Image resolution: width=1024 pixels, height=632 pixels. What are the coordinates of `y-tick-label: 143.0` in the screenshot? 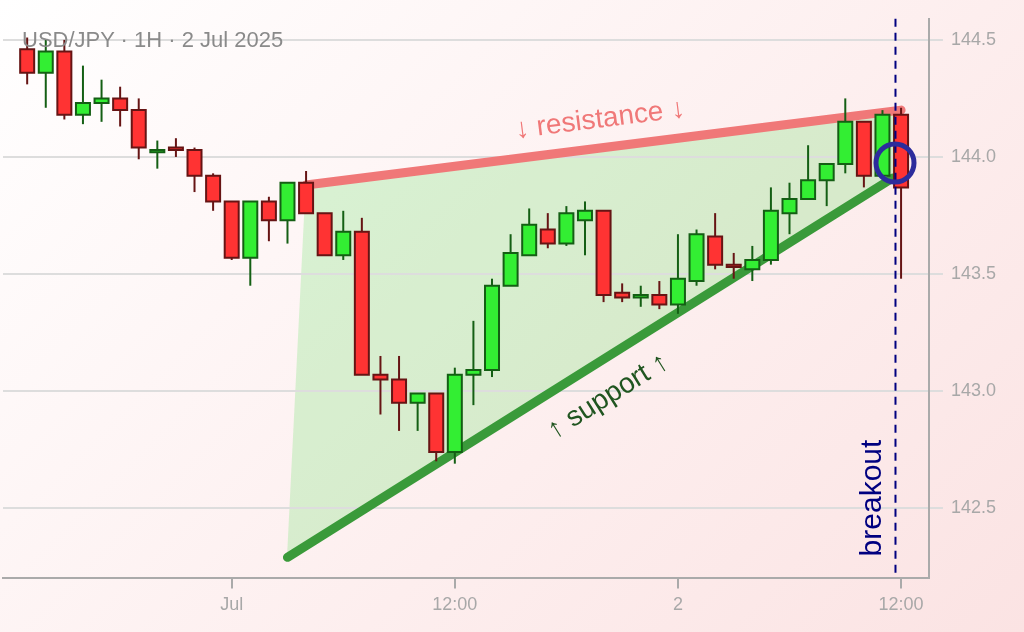 It's located at (973, 390).